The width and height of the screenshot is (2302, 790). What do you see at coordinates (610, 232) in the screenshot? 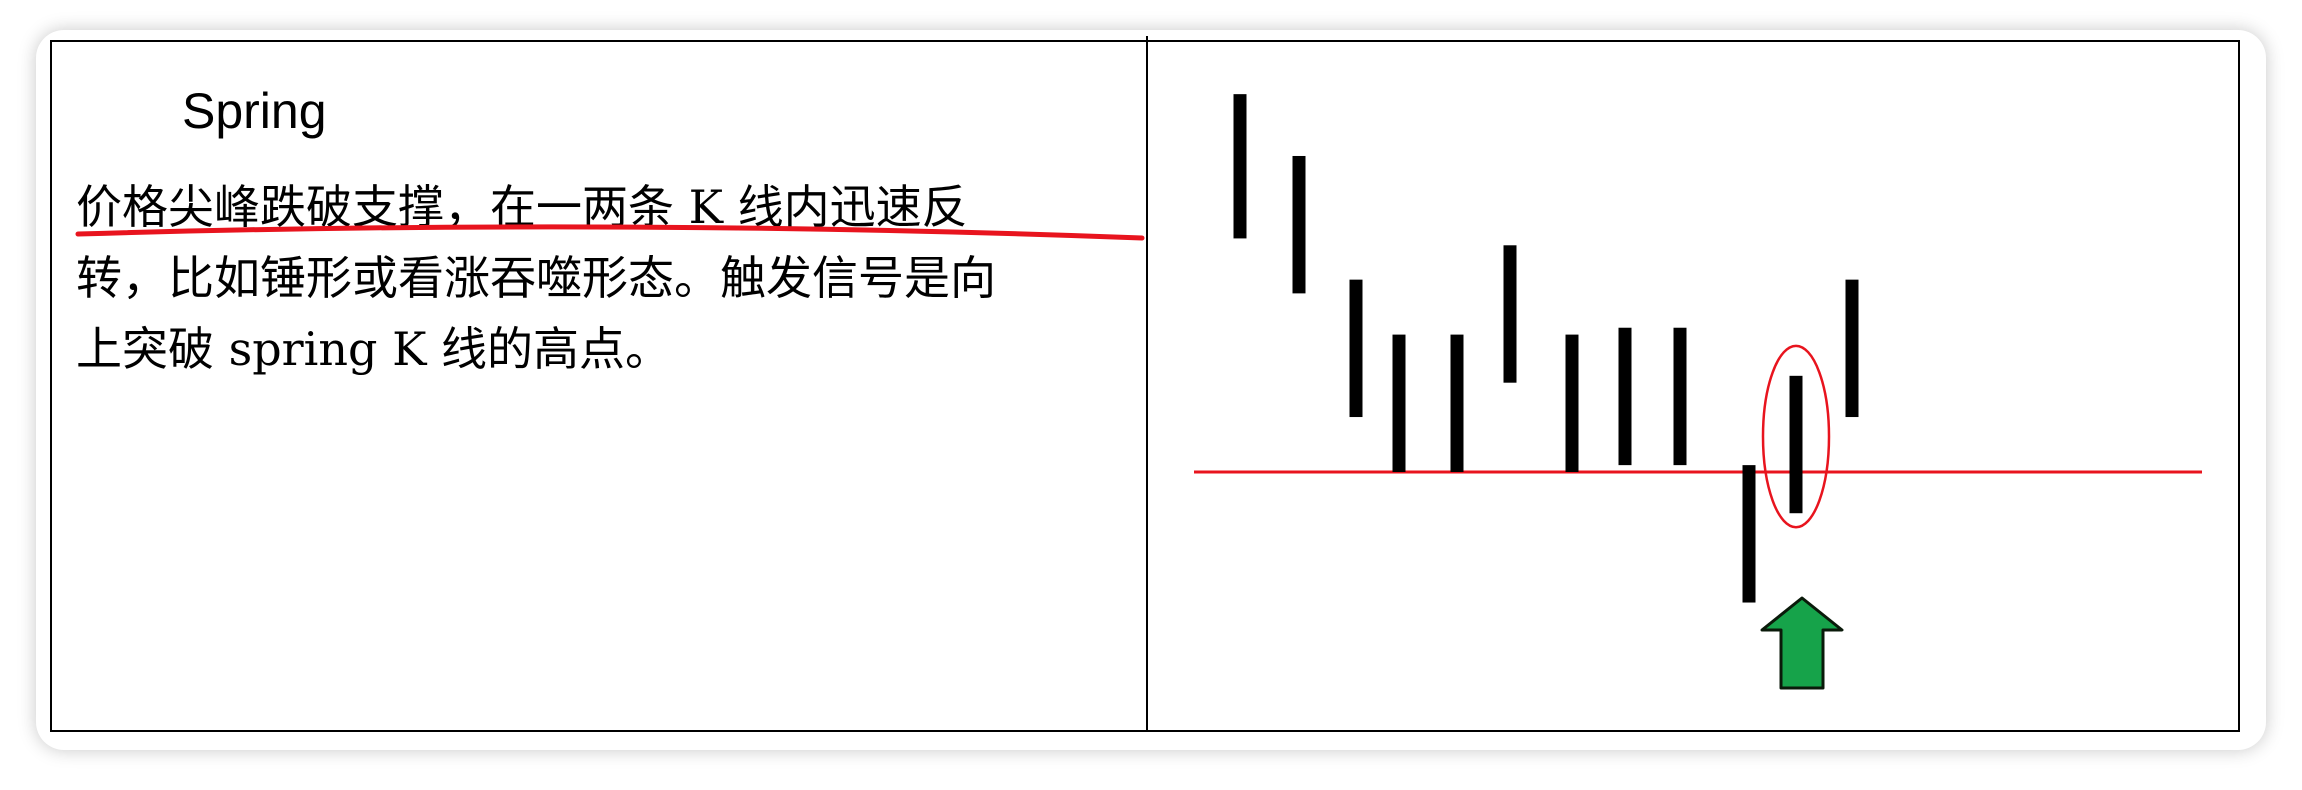
I see `red-underline` at bounding box center [610, 232].